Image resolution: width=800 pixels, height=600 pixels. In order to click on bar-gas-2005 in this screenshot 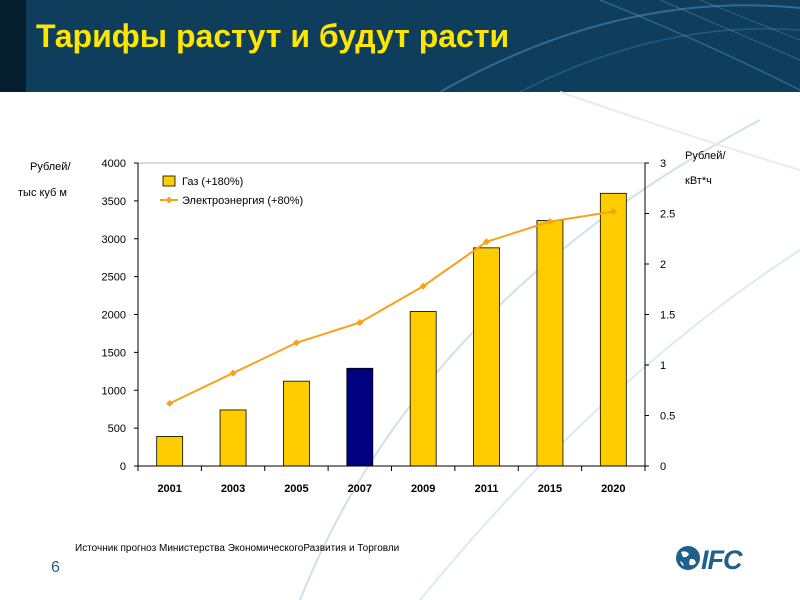, I will do `click(296, 423)`.